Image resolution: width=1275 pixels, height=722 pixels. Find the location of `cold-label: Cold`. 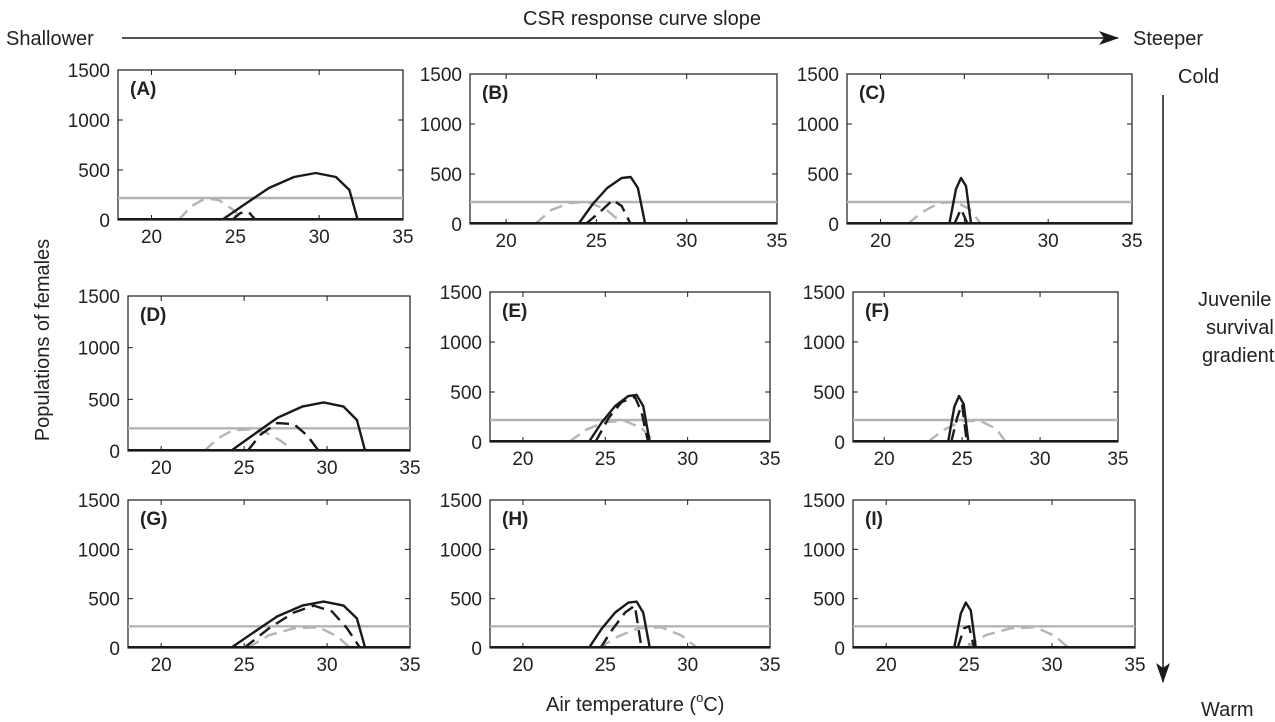

cold-label: Cold is located at coordinates (1198, 77).